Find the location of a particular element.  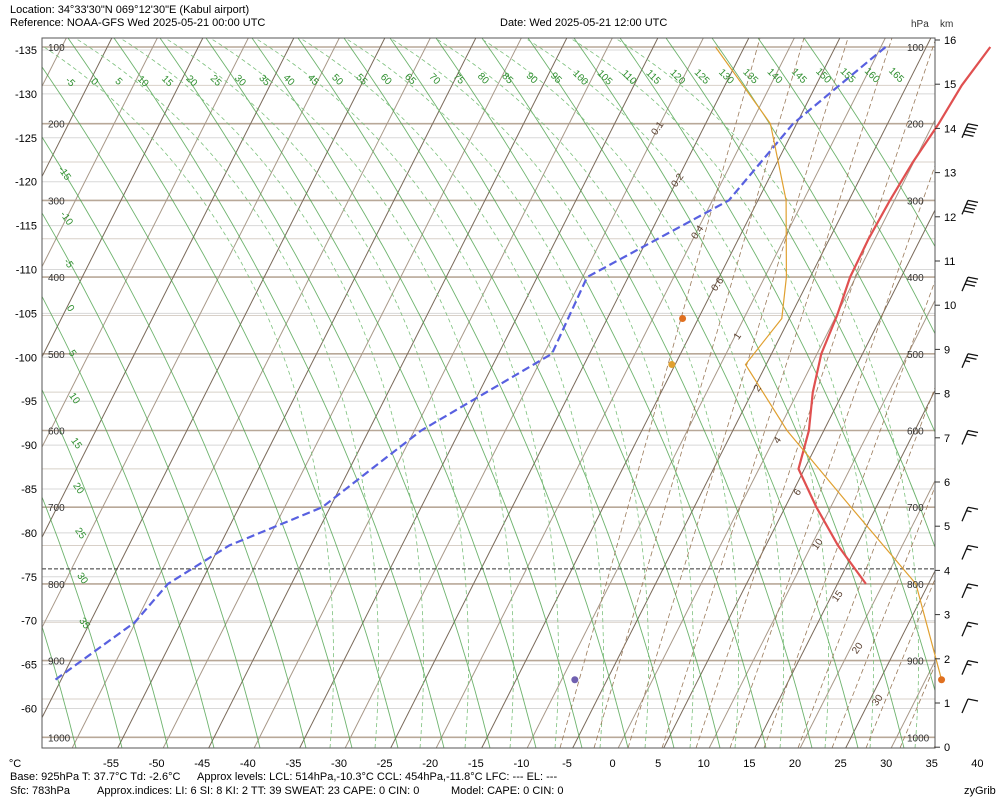

marker-surface-dewpoint is located at coordinates (575, 680).